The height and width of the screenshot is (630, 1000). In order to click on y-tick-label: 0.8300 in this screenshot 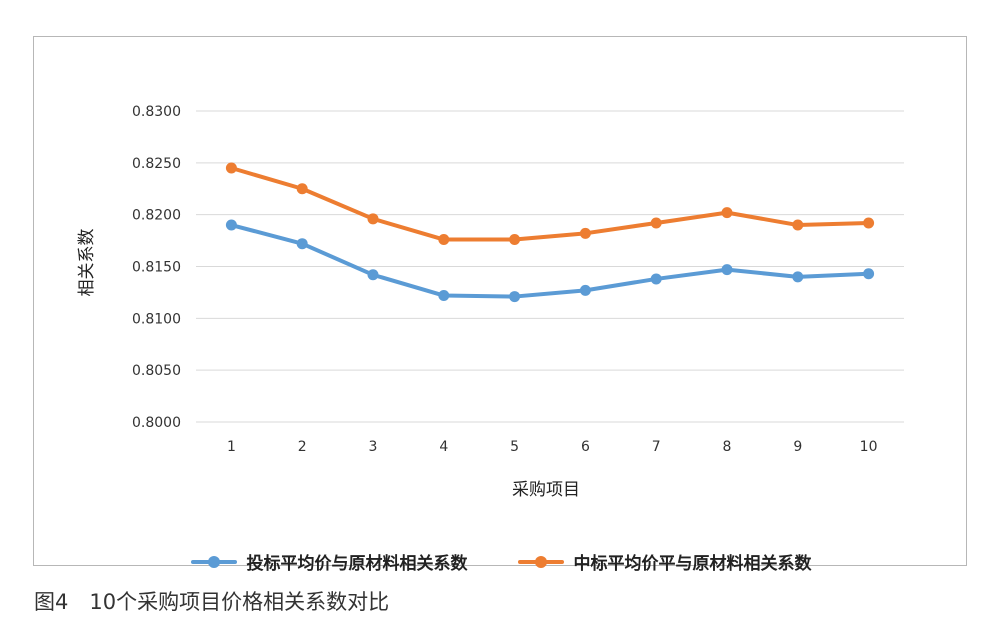, I will do `click(156, 112)`.